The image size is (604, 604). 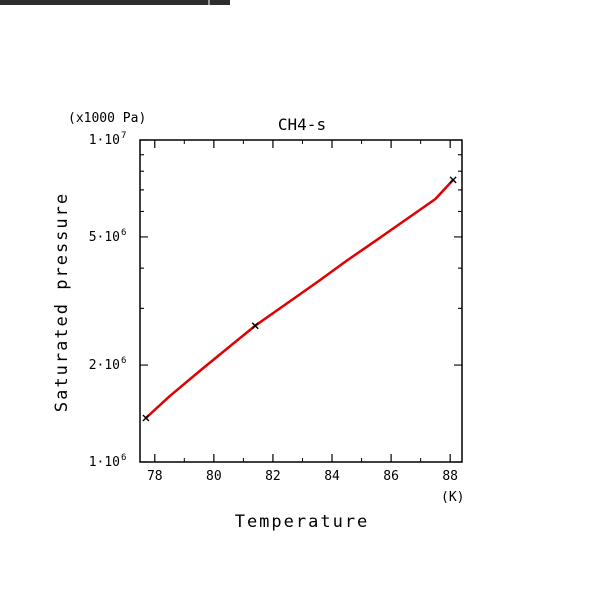 What do you see at coordinates (450, 476) in the screenshot?
I see `x-tick-label: 88` at bounding box center [450, 476].